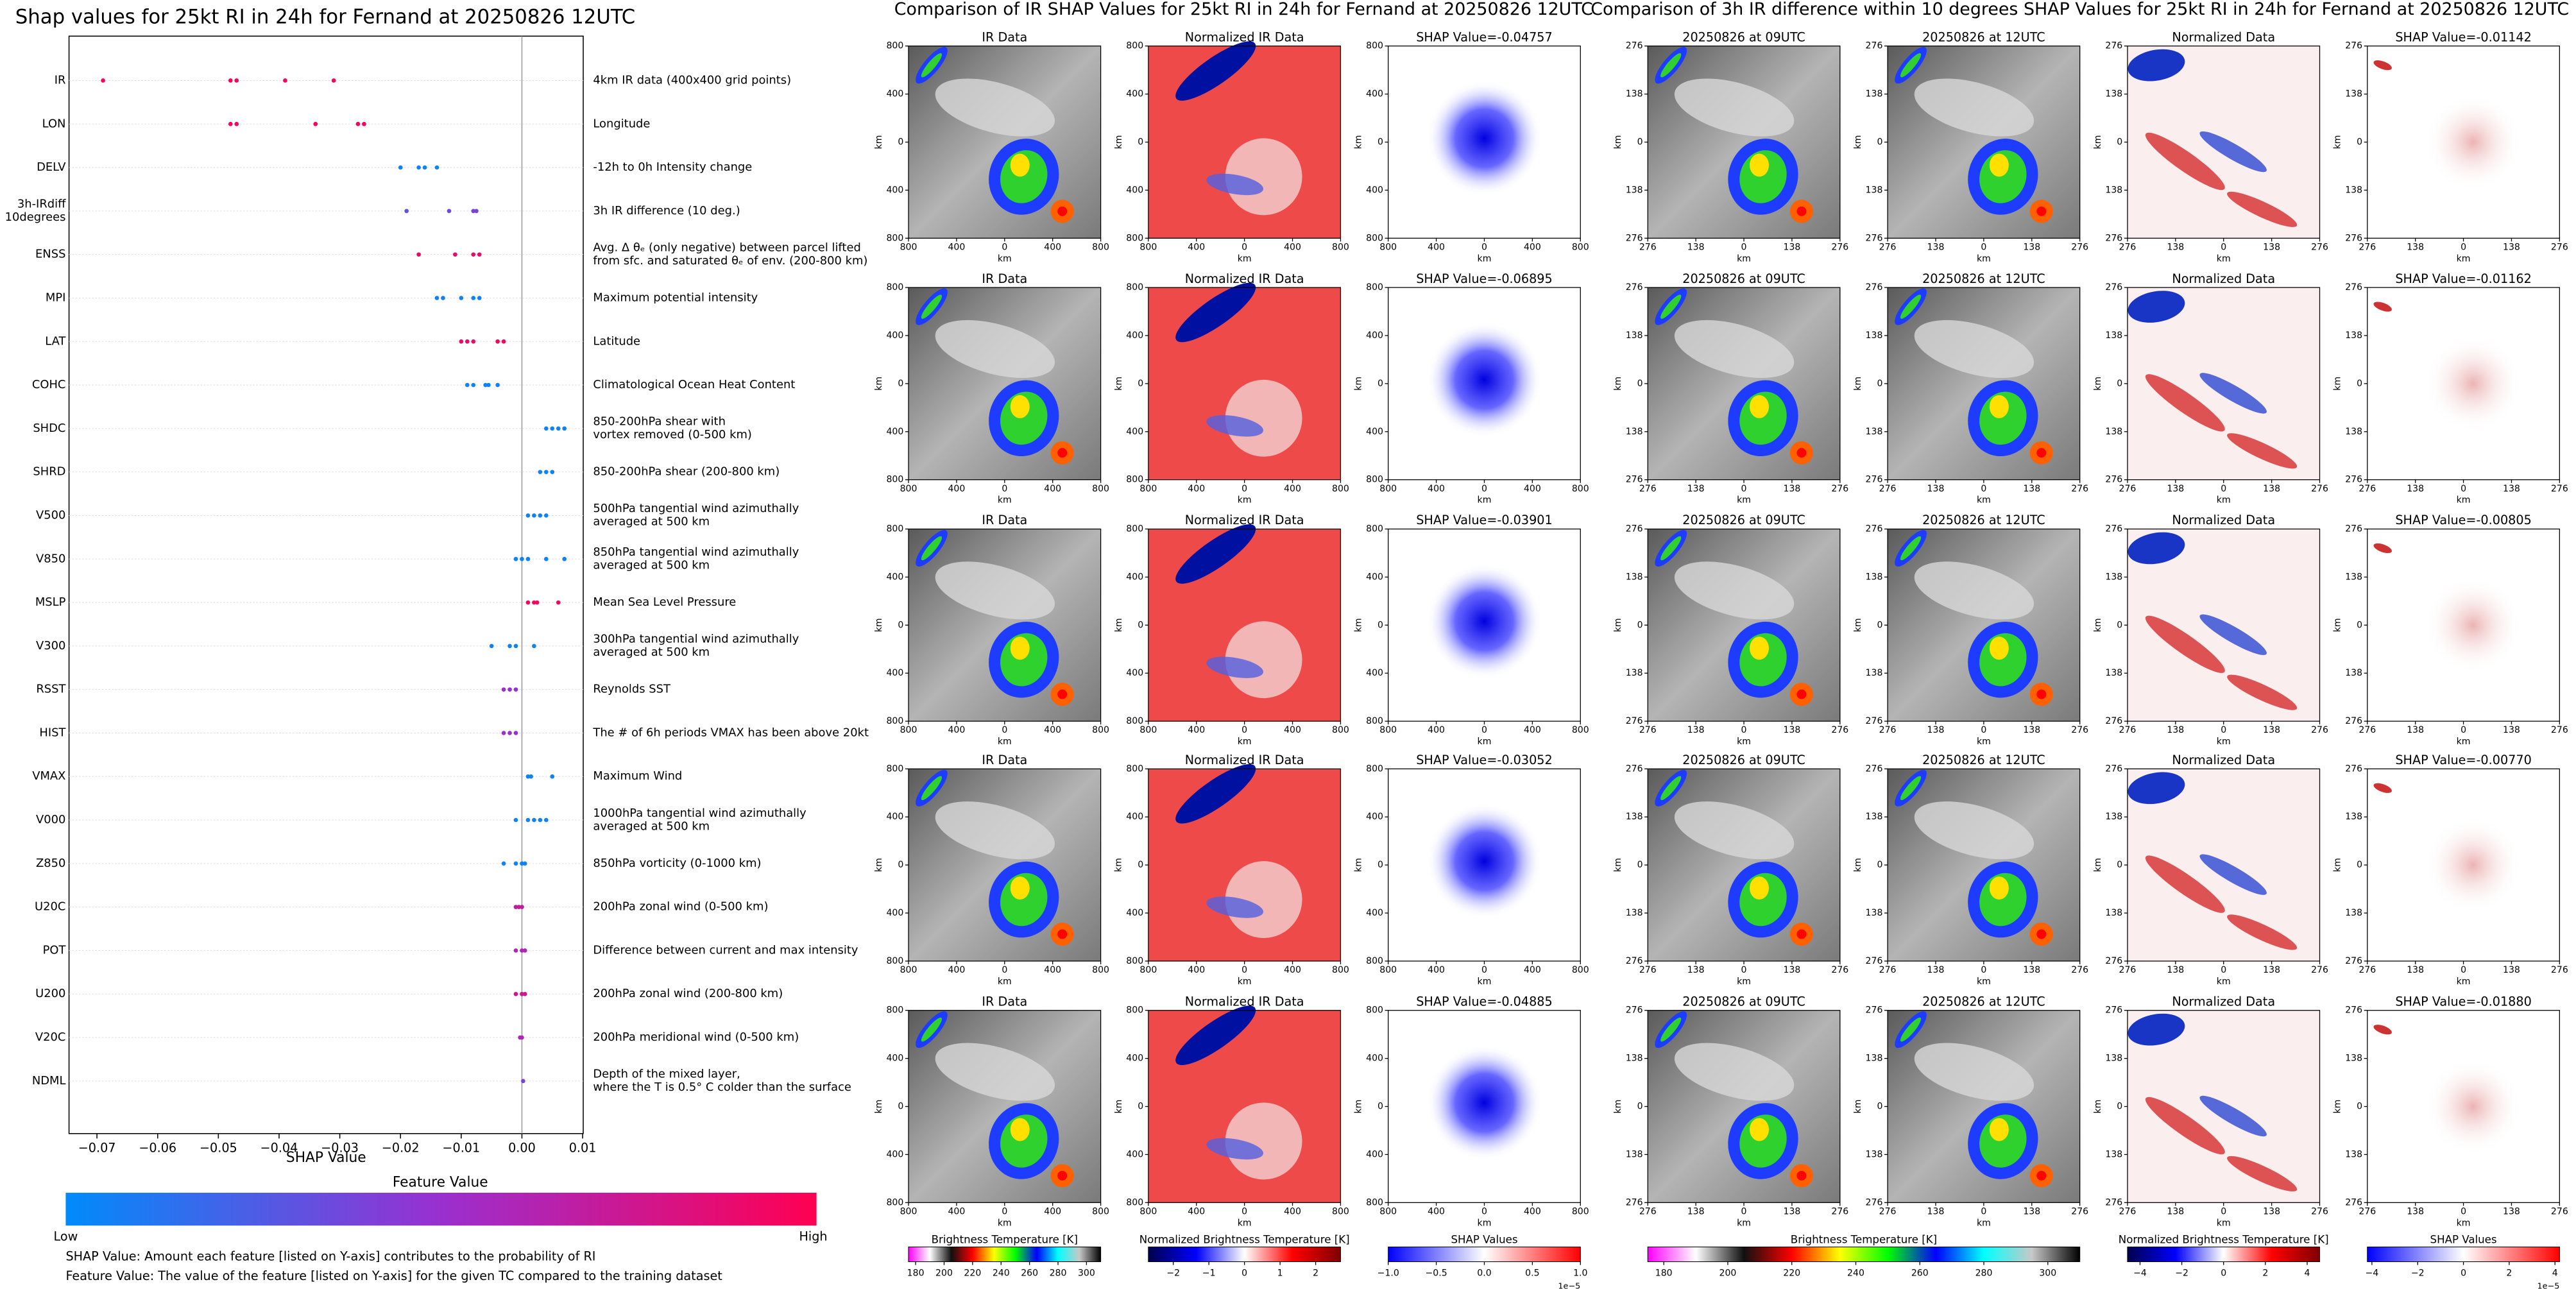 Image resolution: width=2576 pixels, height=1289 pixels. What do you see at coordinates (1744, 520) in the screenshot?
I see `panel-title: 20250826 at 09UTC` at bounding box center [1744, 520].